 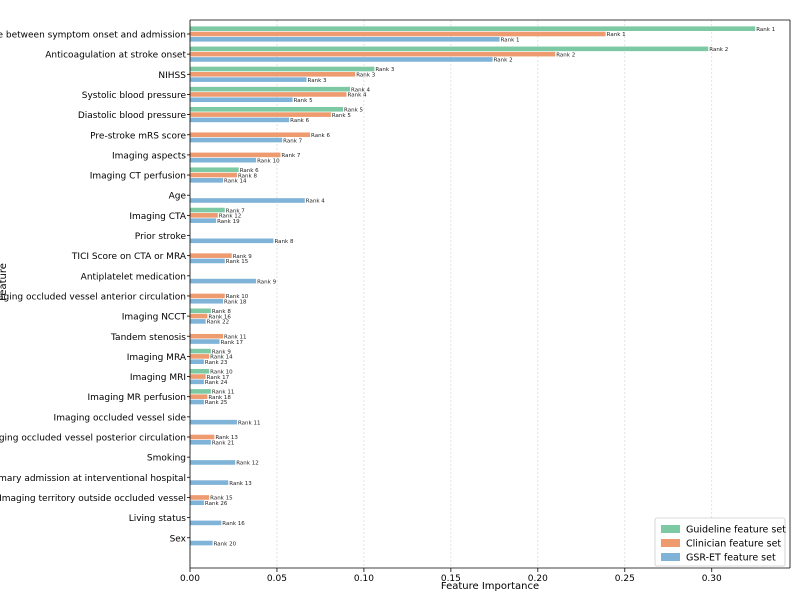 I want to click on bar-data-label: Rank 15, so click(x=237, y=262).